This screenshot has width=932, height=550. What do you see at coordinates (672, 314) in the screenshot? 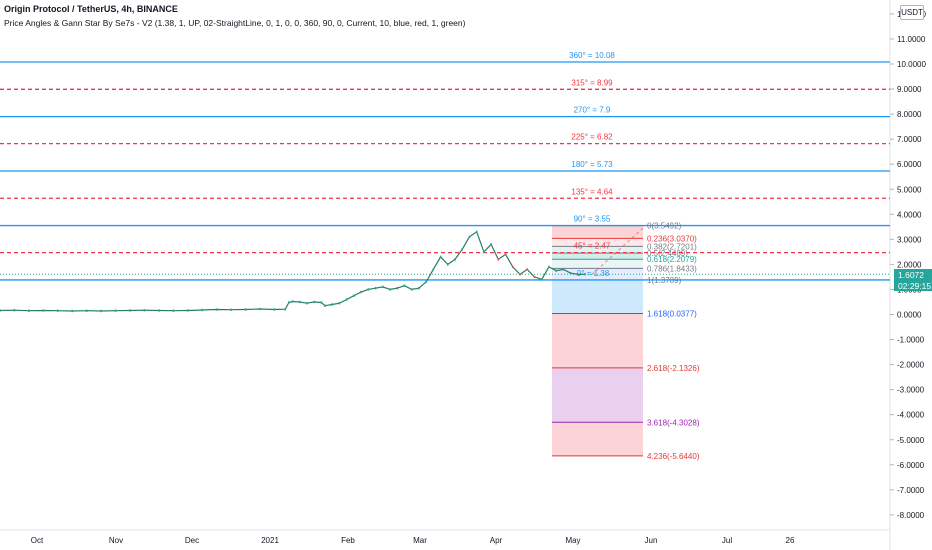
I see `fib-level-label: 1.618(0.0377)` at bounding box center [672, 314].